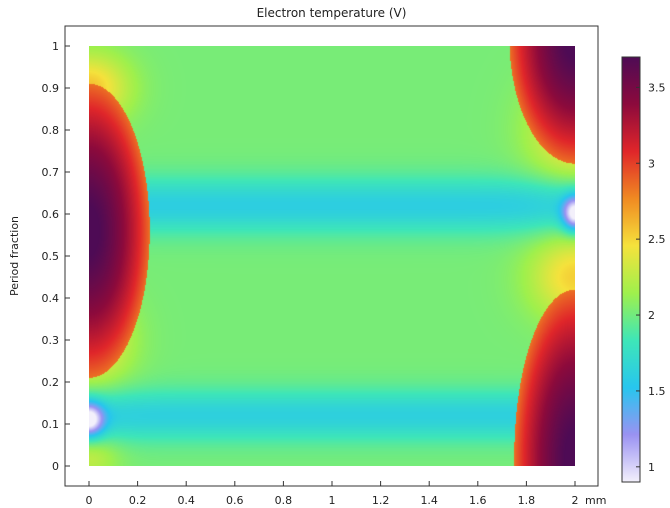 The image size is (670, 508). I want to click on x-tick-label: 0.6, so click(235, 500).